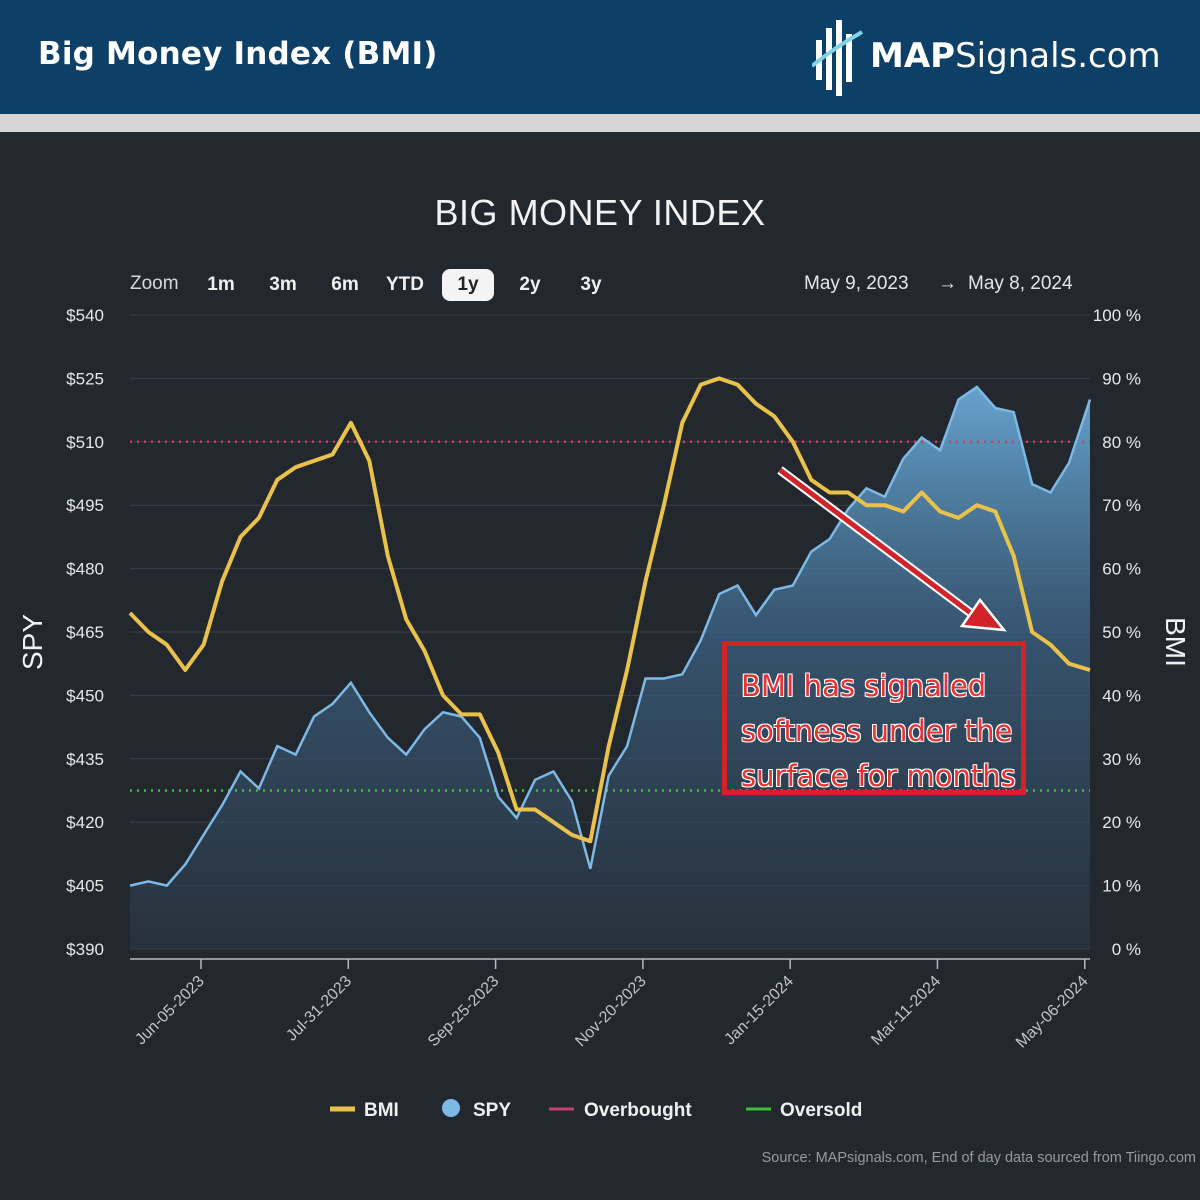 The width and height of the screenshot is (1200, 1200). Describe the element at coordinates (85, 569) in the screenshot. I see `y-left-tick-label: $480` at that location.